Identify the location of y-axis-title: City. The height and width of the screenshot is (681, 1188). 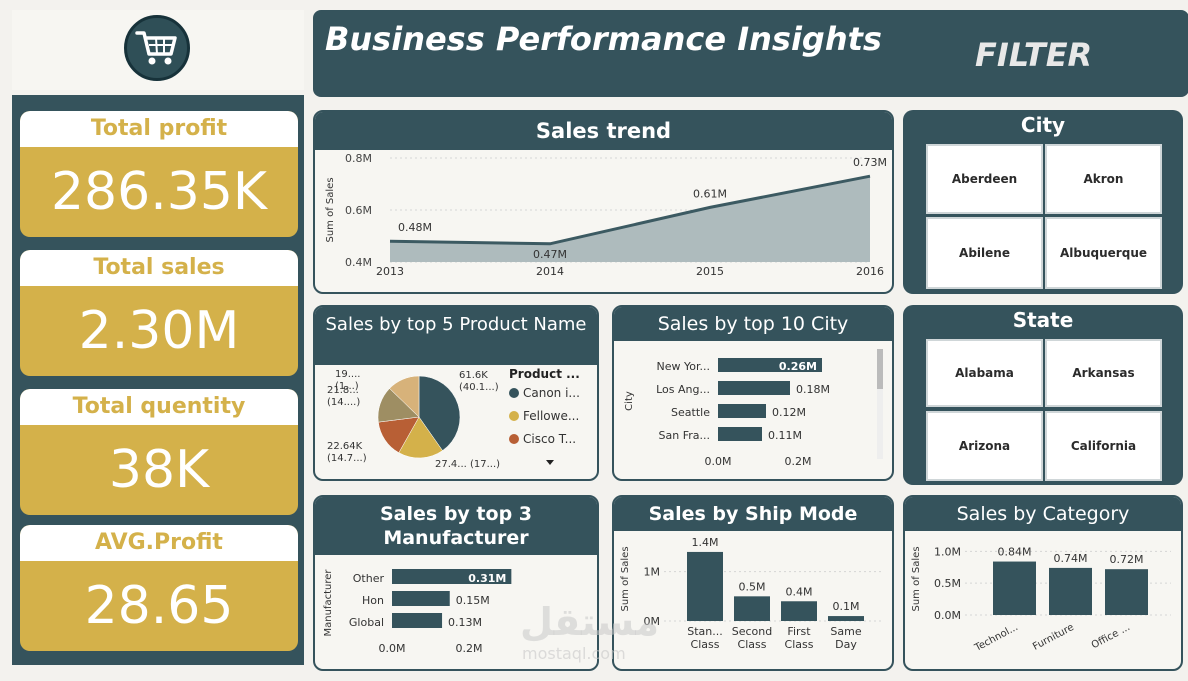
(629, 401).